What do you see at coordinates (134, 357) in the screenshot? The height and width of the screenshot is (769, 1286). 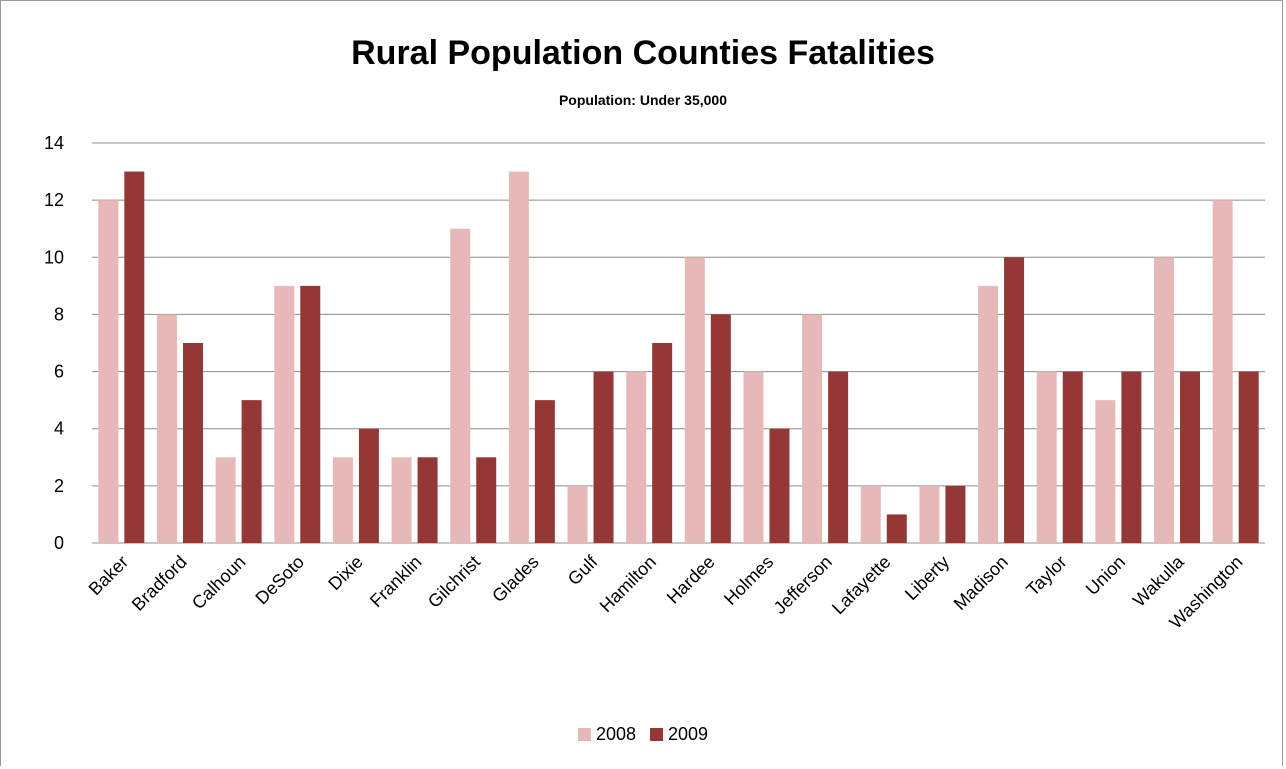 I see `bar-2009-baker` at bounding box center [134, 357].